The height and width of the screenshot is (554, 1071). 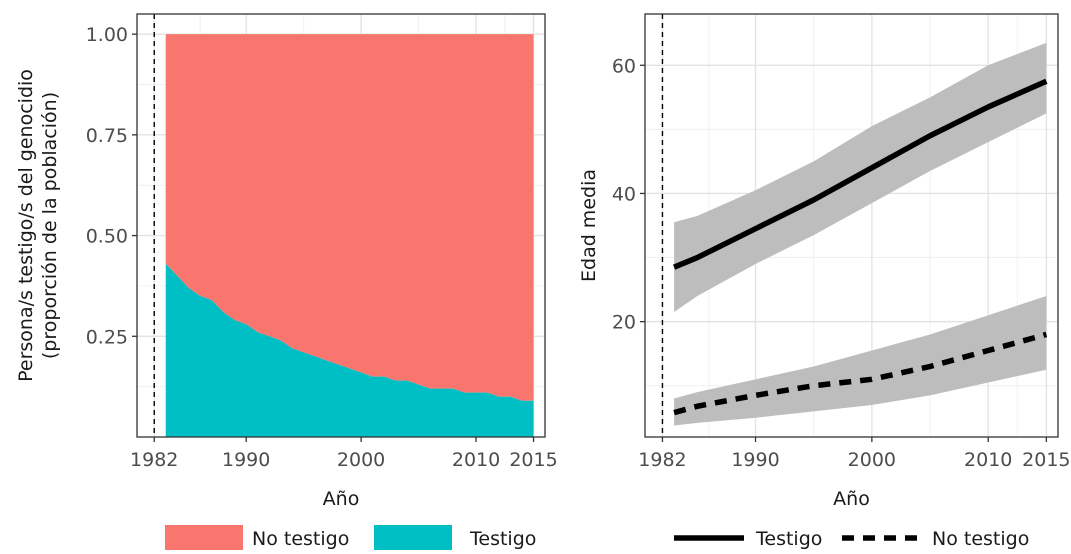 I want to click on area-series-testigo, so click(x=349, y=350).